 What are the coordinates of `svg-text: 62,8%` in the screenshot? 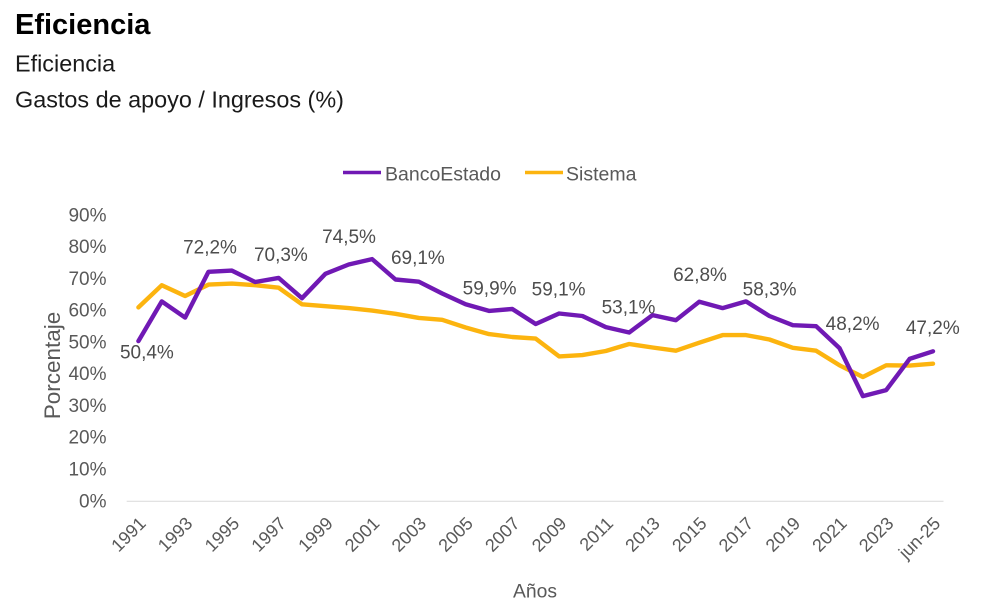 It's located at (700, 275).